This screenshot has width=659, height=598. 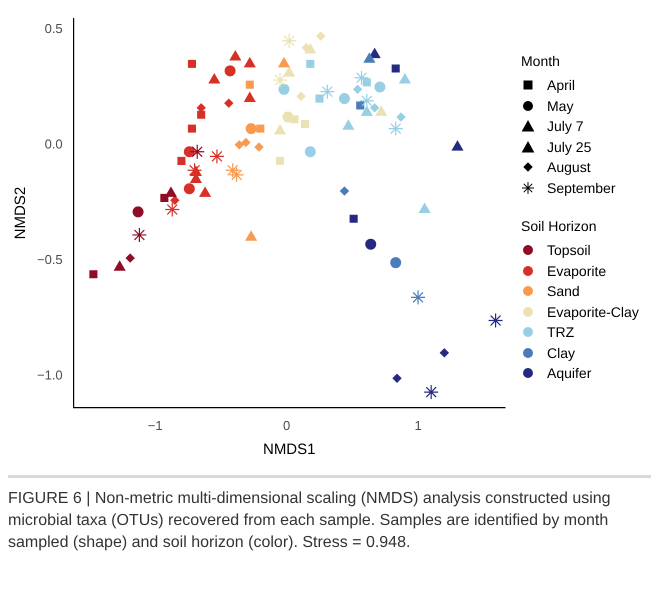 I want to click on x-tick-label: 1, so click(x=418, y=425).